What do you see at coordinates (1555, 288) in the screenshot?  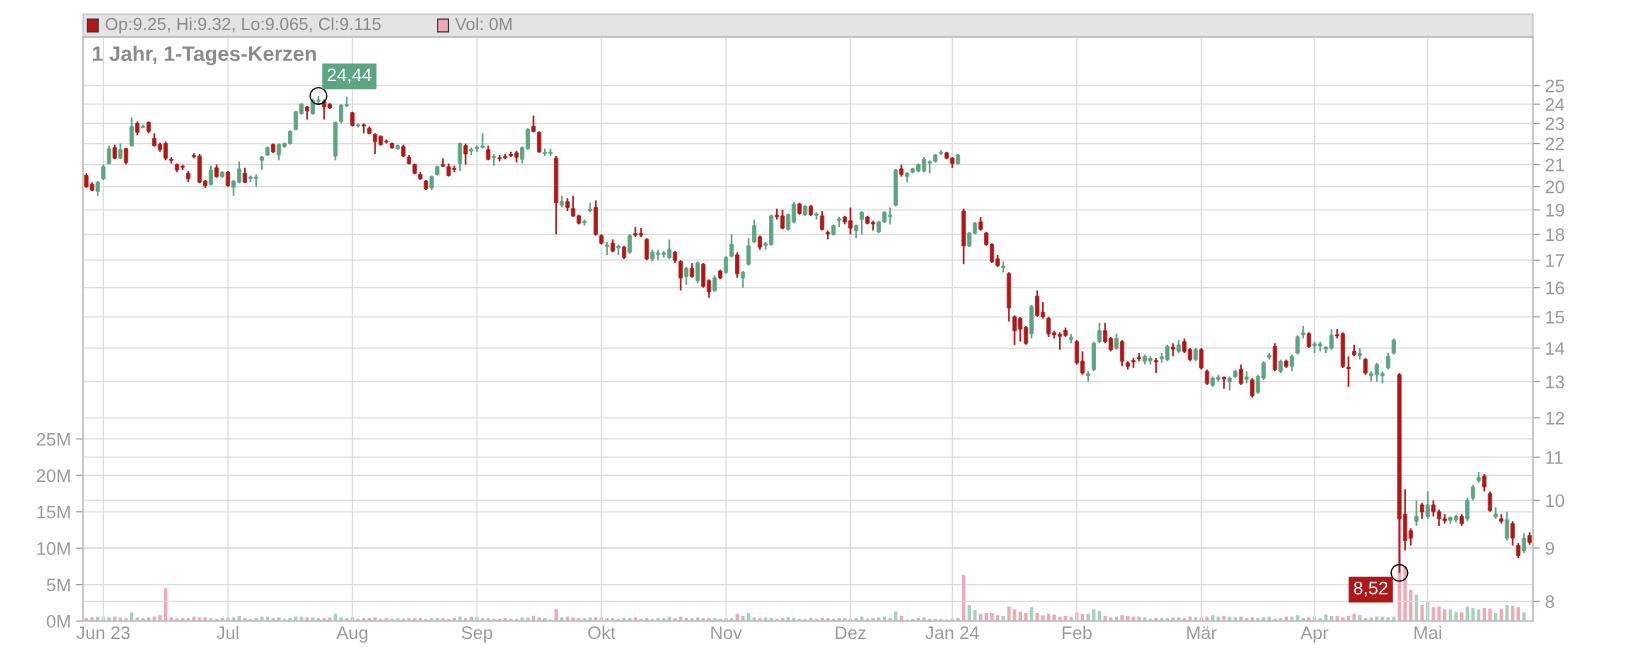 I see `y-tick-label: 16` at bounding box center [1555, 288].